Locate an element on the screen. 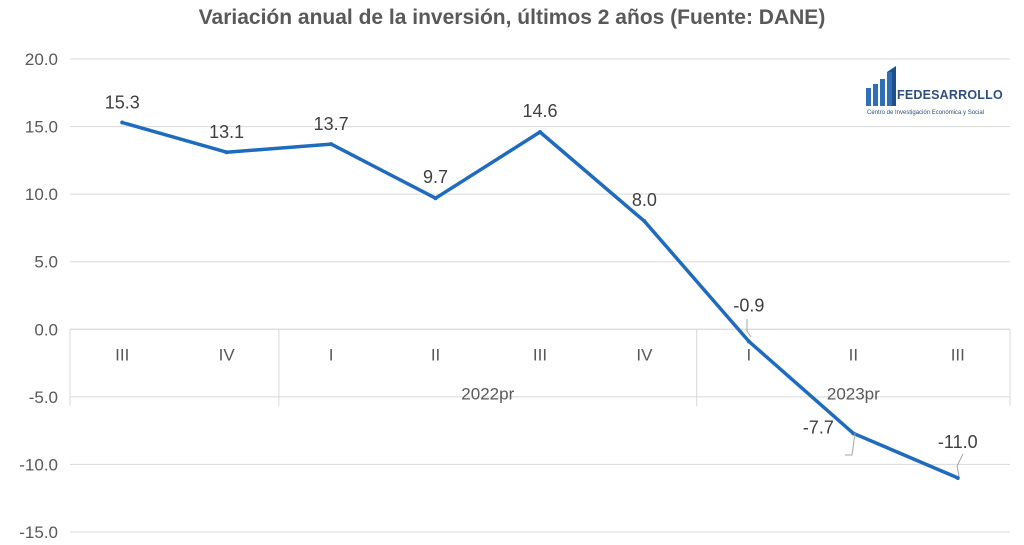 This screenshot has width=1024, height=545. data-label: -0.9 is located at coordinates (748, 305).